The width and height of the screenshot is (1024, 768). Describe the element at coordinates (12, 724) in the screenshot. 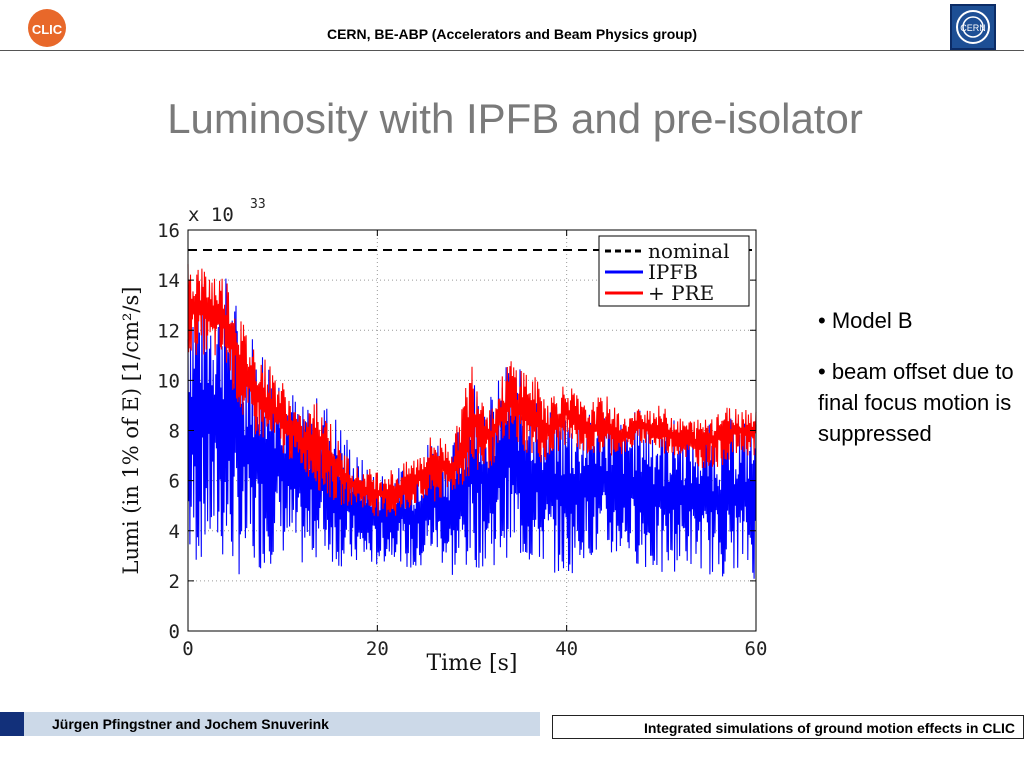

I see `footer-accent` at that location.